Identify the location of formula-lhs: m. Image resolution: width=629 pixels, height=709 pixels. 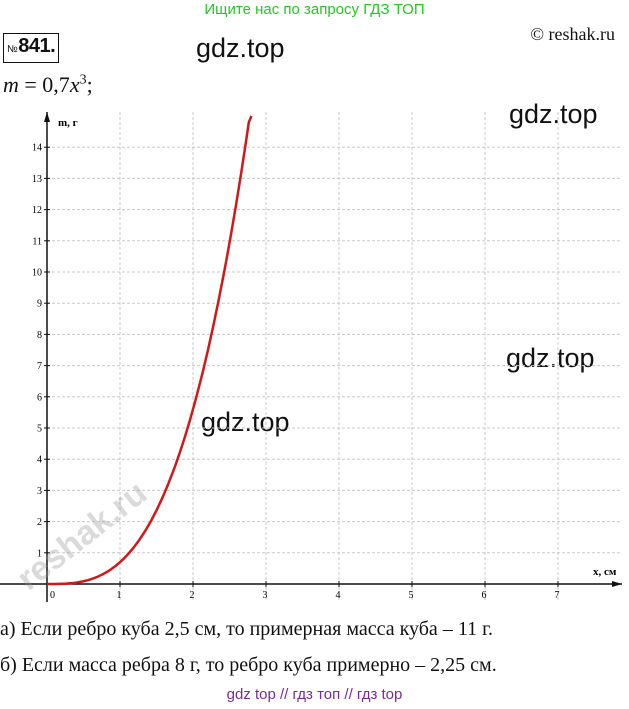
(11, 84).